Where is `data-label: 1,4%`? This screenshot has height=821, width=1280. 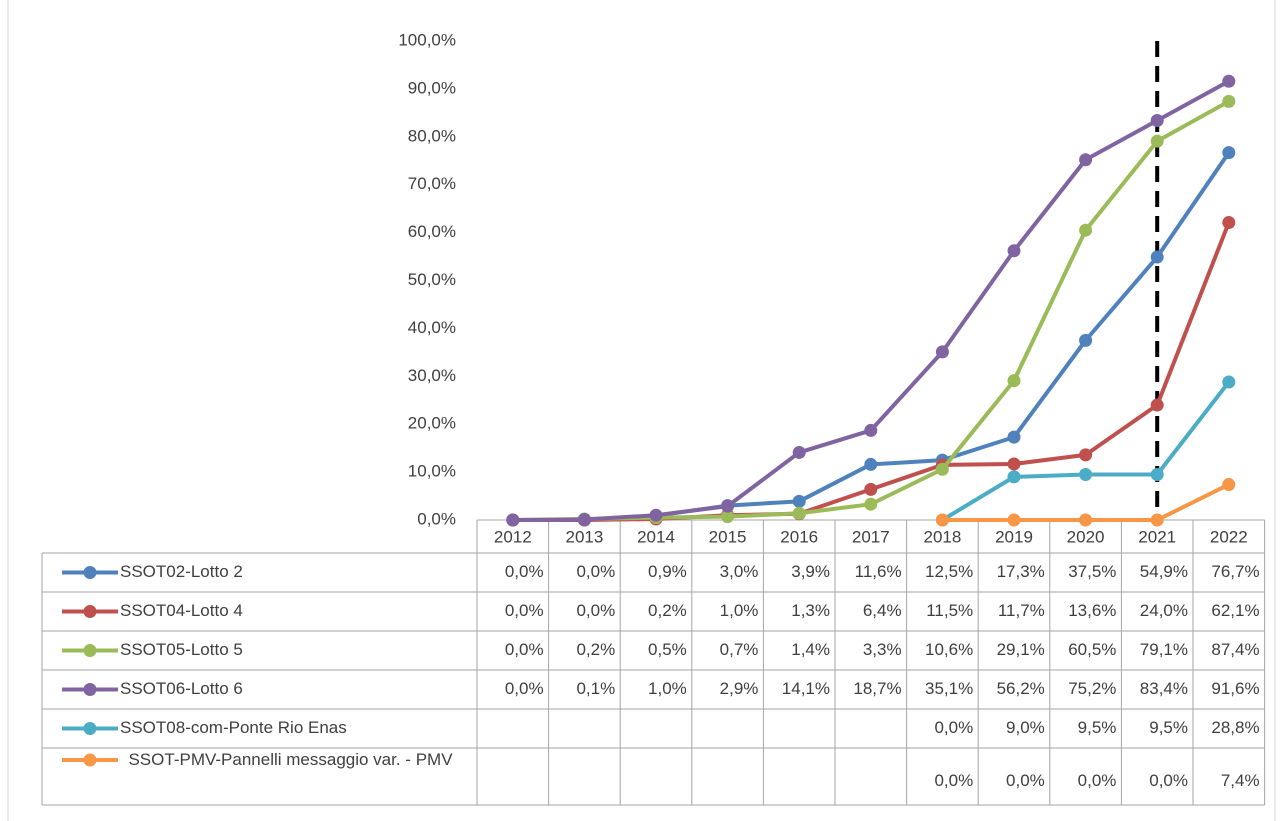
data-label: 1,4% is located at coordinates (810, 649).